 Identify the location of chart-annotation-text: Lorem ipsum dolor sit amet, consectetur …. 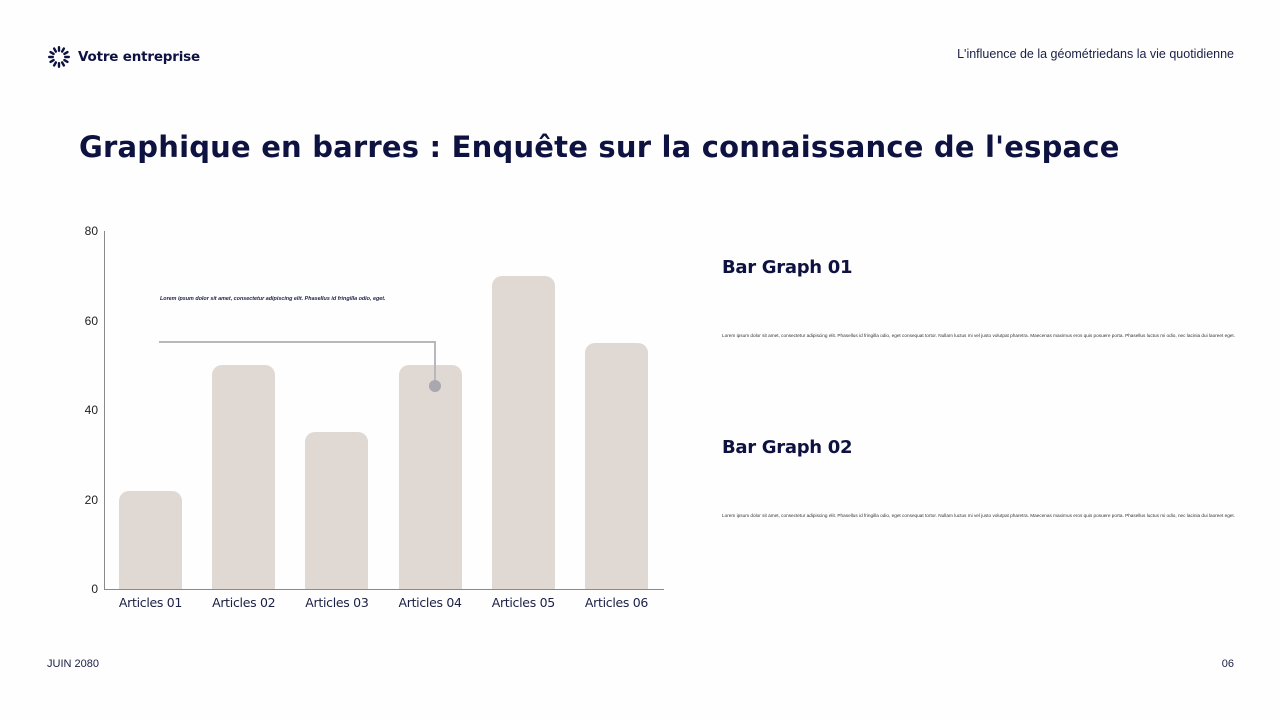
(273, 299).